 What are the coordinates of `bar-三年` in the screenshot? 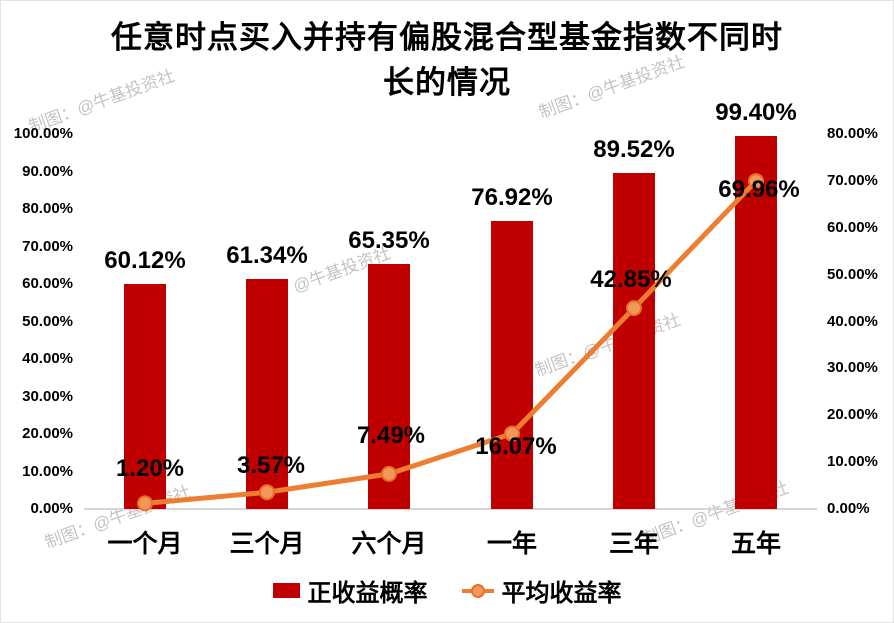 It's located at (634, 341).